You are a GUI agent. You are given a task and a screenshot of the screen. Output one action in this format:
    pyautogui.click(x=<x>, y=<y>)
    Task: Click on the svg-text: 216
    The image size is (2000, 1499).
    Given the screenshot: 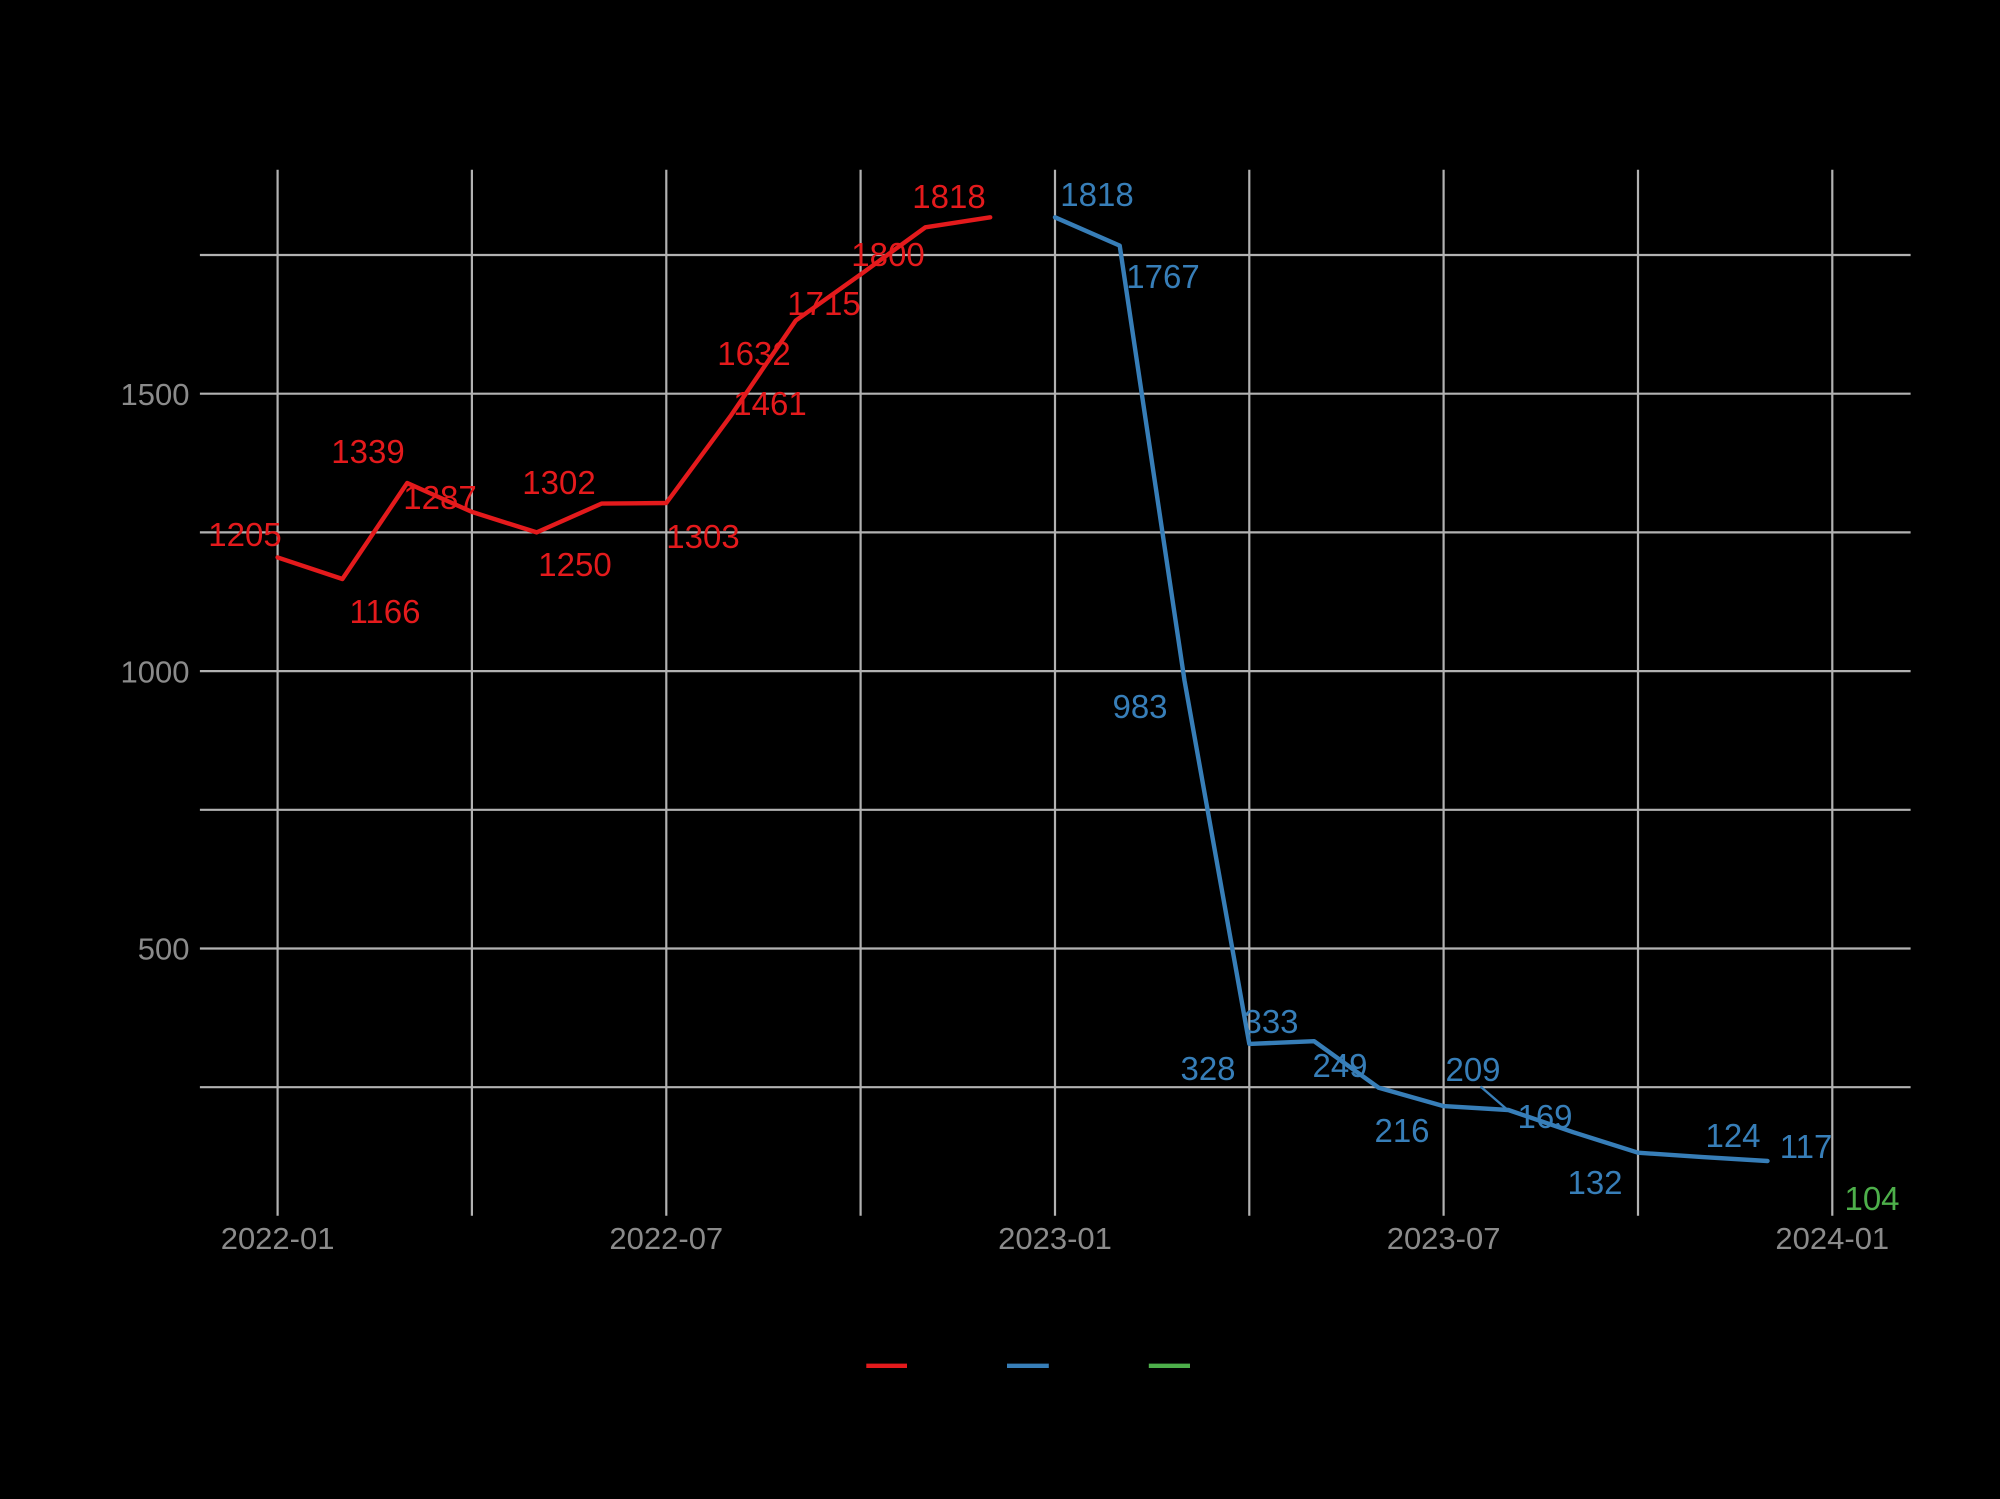 What is the action you would take?
    pyautogui.click(x=1401, y=1130)
    